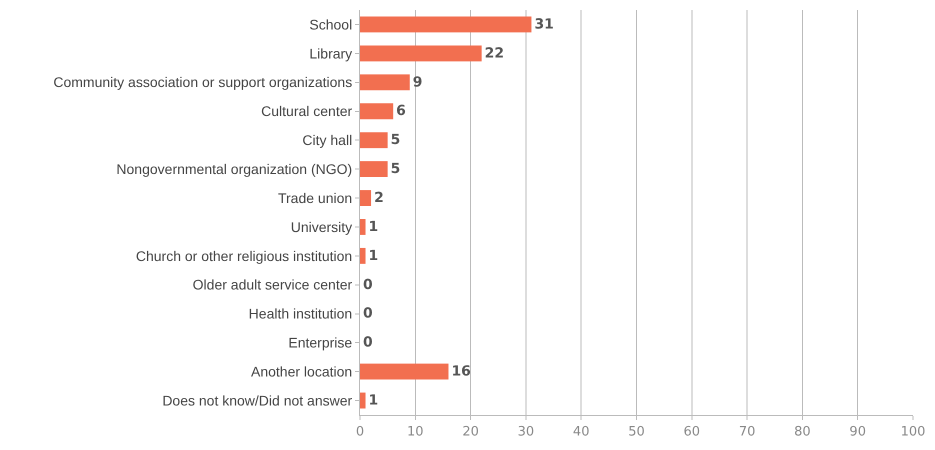  What do you see at coordinates (244, 256) in the screenshot?
I see `y-tick-label: Church or other religious institution` at bounding box center [244, 256].